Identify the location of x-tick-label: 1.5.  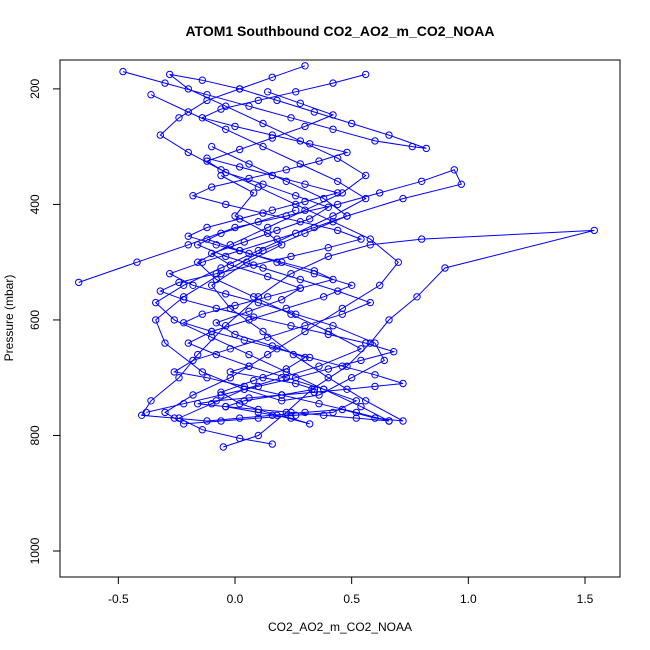
(585, 599).